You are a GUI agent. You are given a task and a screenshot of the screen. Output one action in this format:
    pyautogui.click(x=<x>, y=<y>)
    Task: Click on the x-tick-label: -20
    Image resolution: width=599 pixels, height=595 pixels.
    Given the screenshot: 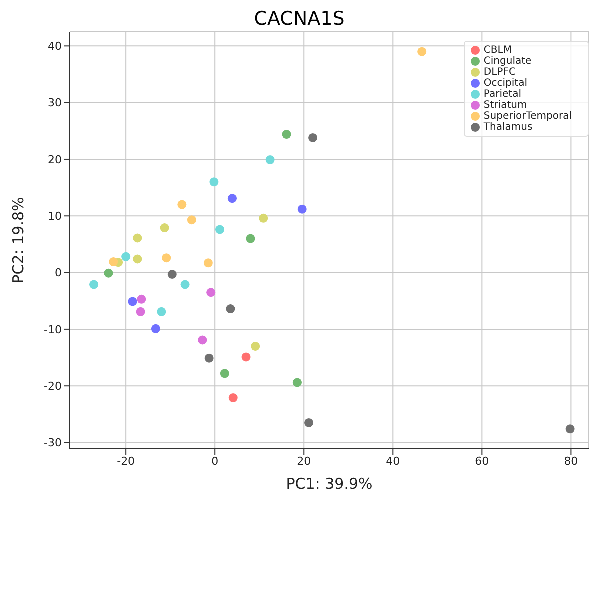 What is the action you would take?
    pyautogui.click(x=126, y=461)
    